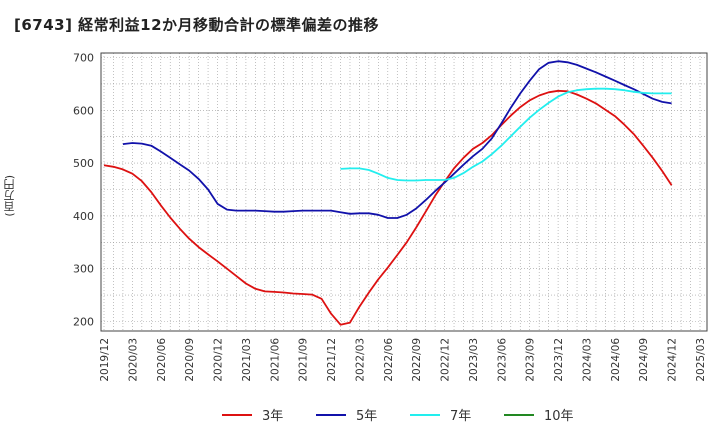  I want to click on legend-label: 10年, so click(559, 416).